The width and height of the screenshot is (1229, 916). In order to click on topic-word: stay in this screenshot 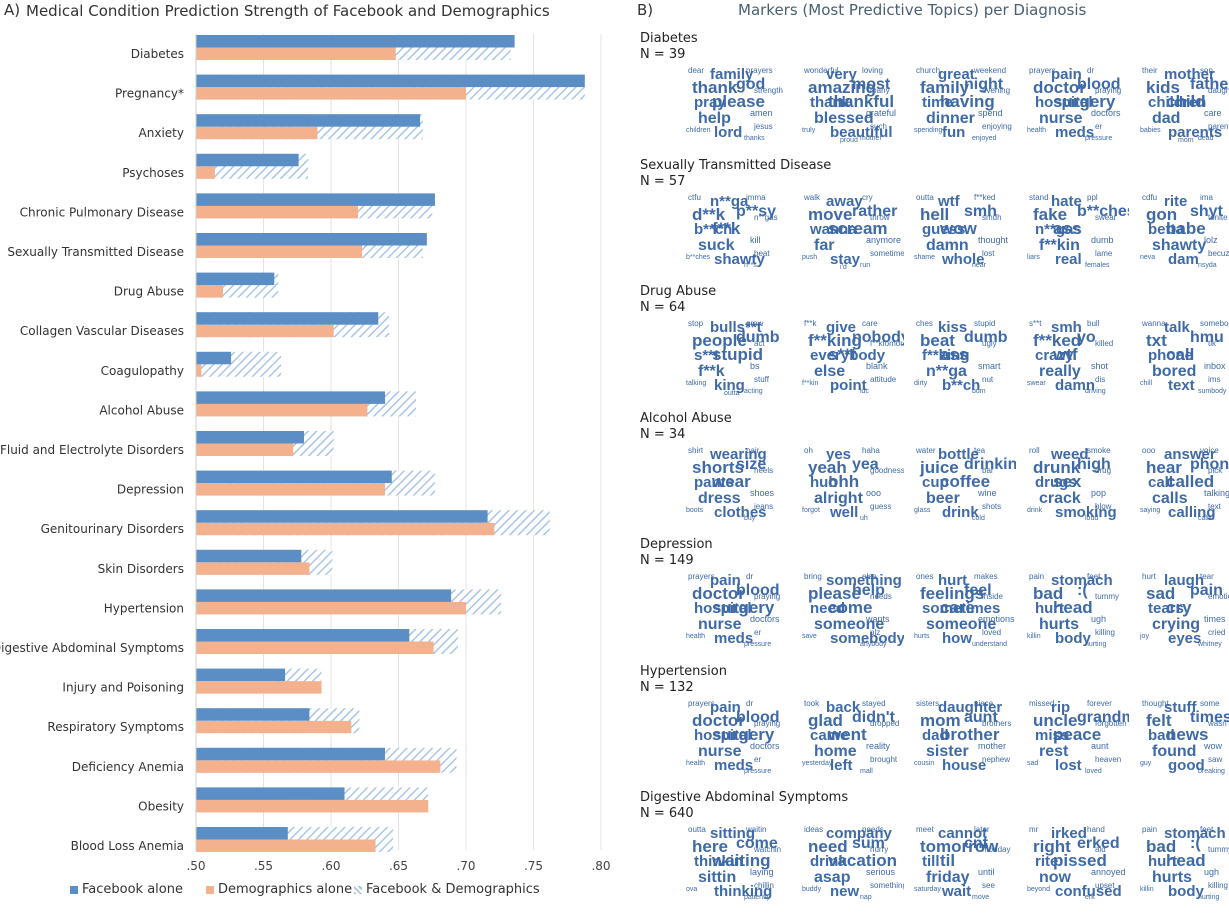, I will do `click(845, 259)`.